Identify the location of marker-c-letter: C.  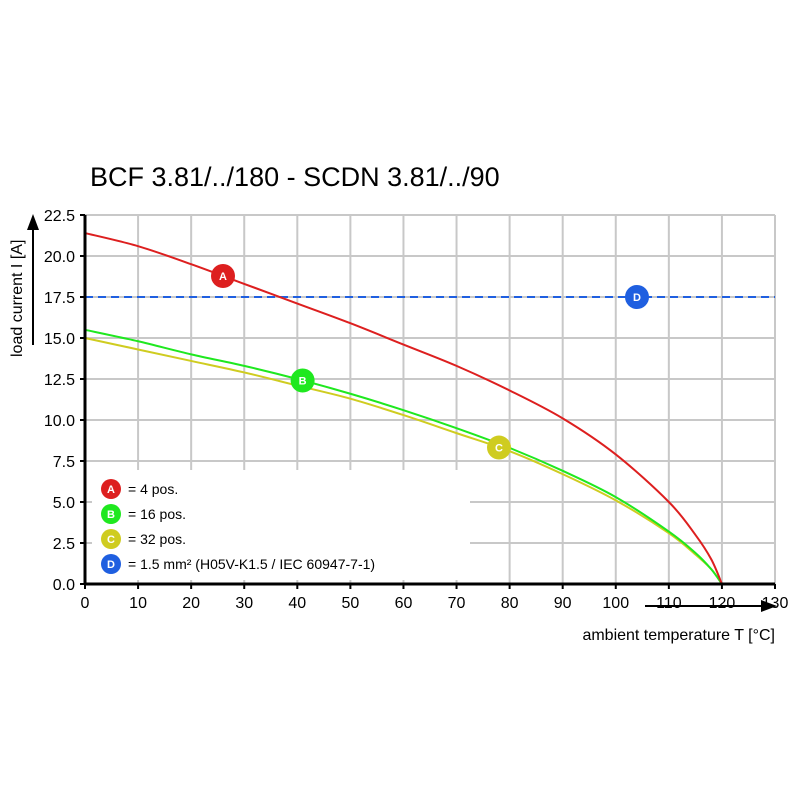
(499, 449).